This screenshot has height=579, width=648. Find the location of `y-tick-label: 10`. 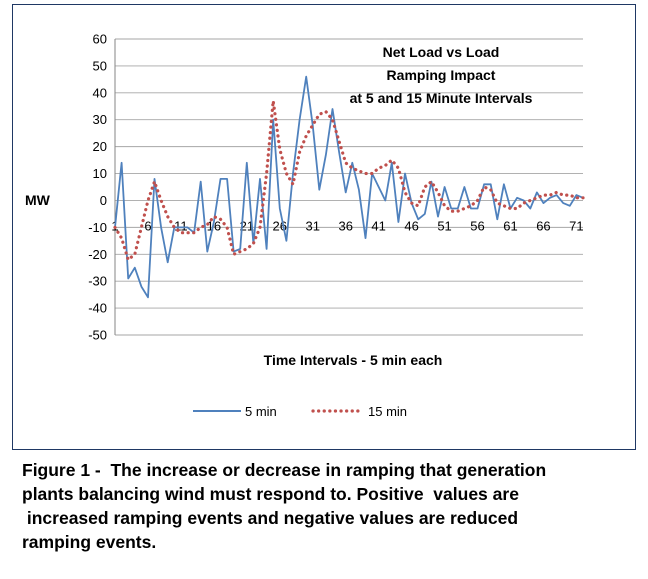

y-tick-label: 10 is located at coordinates (100, 173).